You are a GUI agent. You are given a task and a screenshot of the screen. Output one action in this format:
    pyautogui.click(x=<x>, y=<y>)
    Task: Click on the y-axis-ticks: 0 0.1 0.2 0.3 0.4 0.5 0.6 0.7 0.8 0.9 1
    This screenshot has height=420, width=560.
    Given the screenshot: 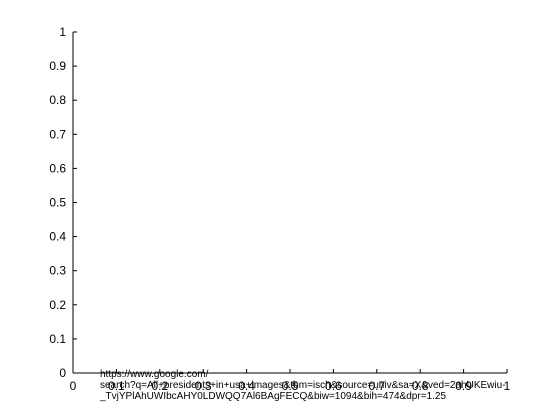 What is the action you would take?
    pyautogui.click(x=63, y=202)
    